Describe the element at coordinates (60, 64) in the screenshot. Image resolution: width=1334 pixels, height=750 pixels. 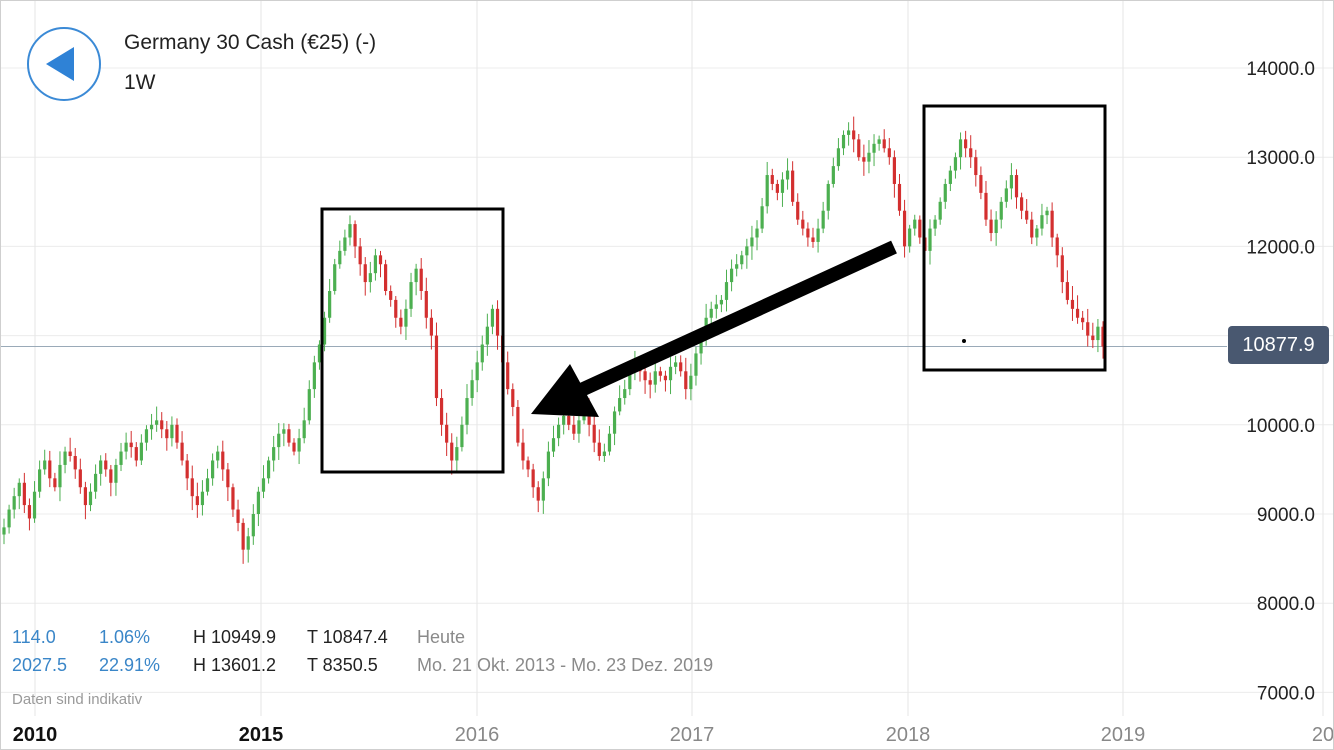
I see `back-arrow-icon` at that location.